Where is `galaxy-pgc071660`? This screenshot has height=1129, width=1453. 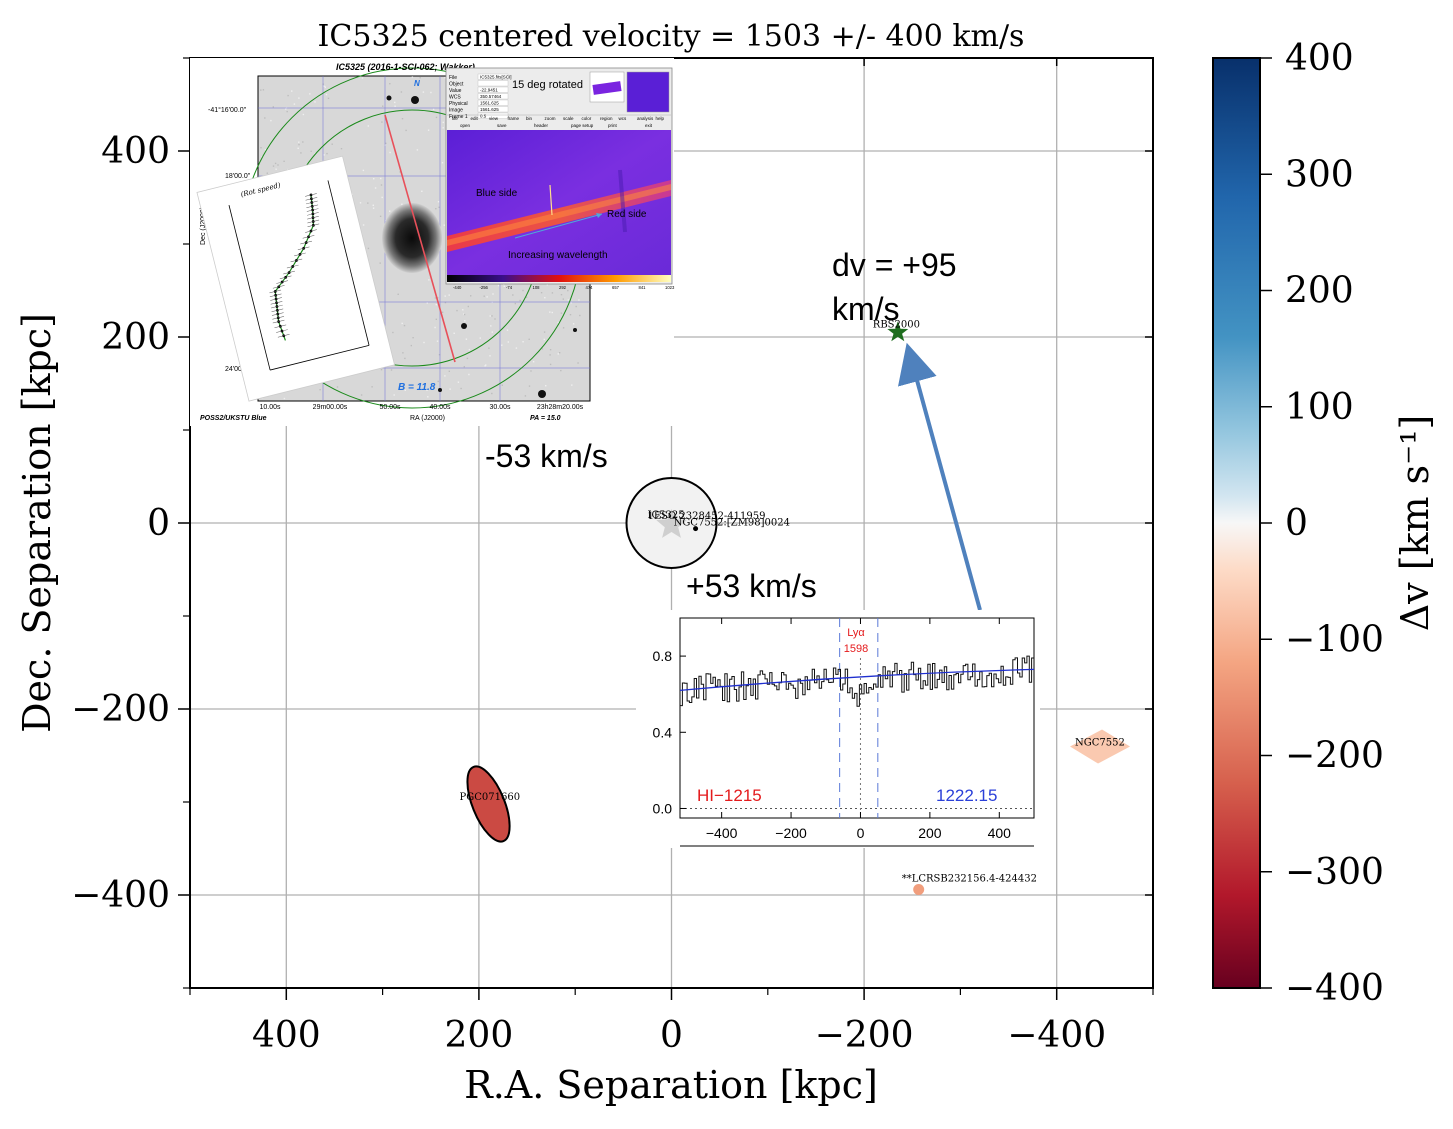 galaxy-pgc071660 is located at coordinates (488, 804).